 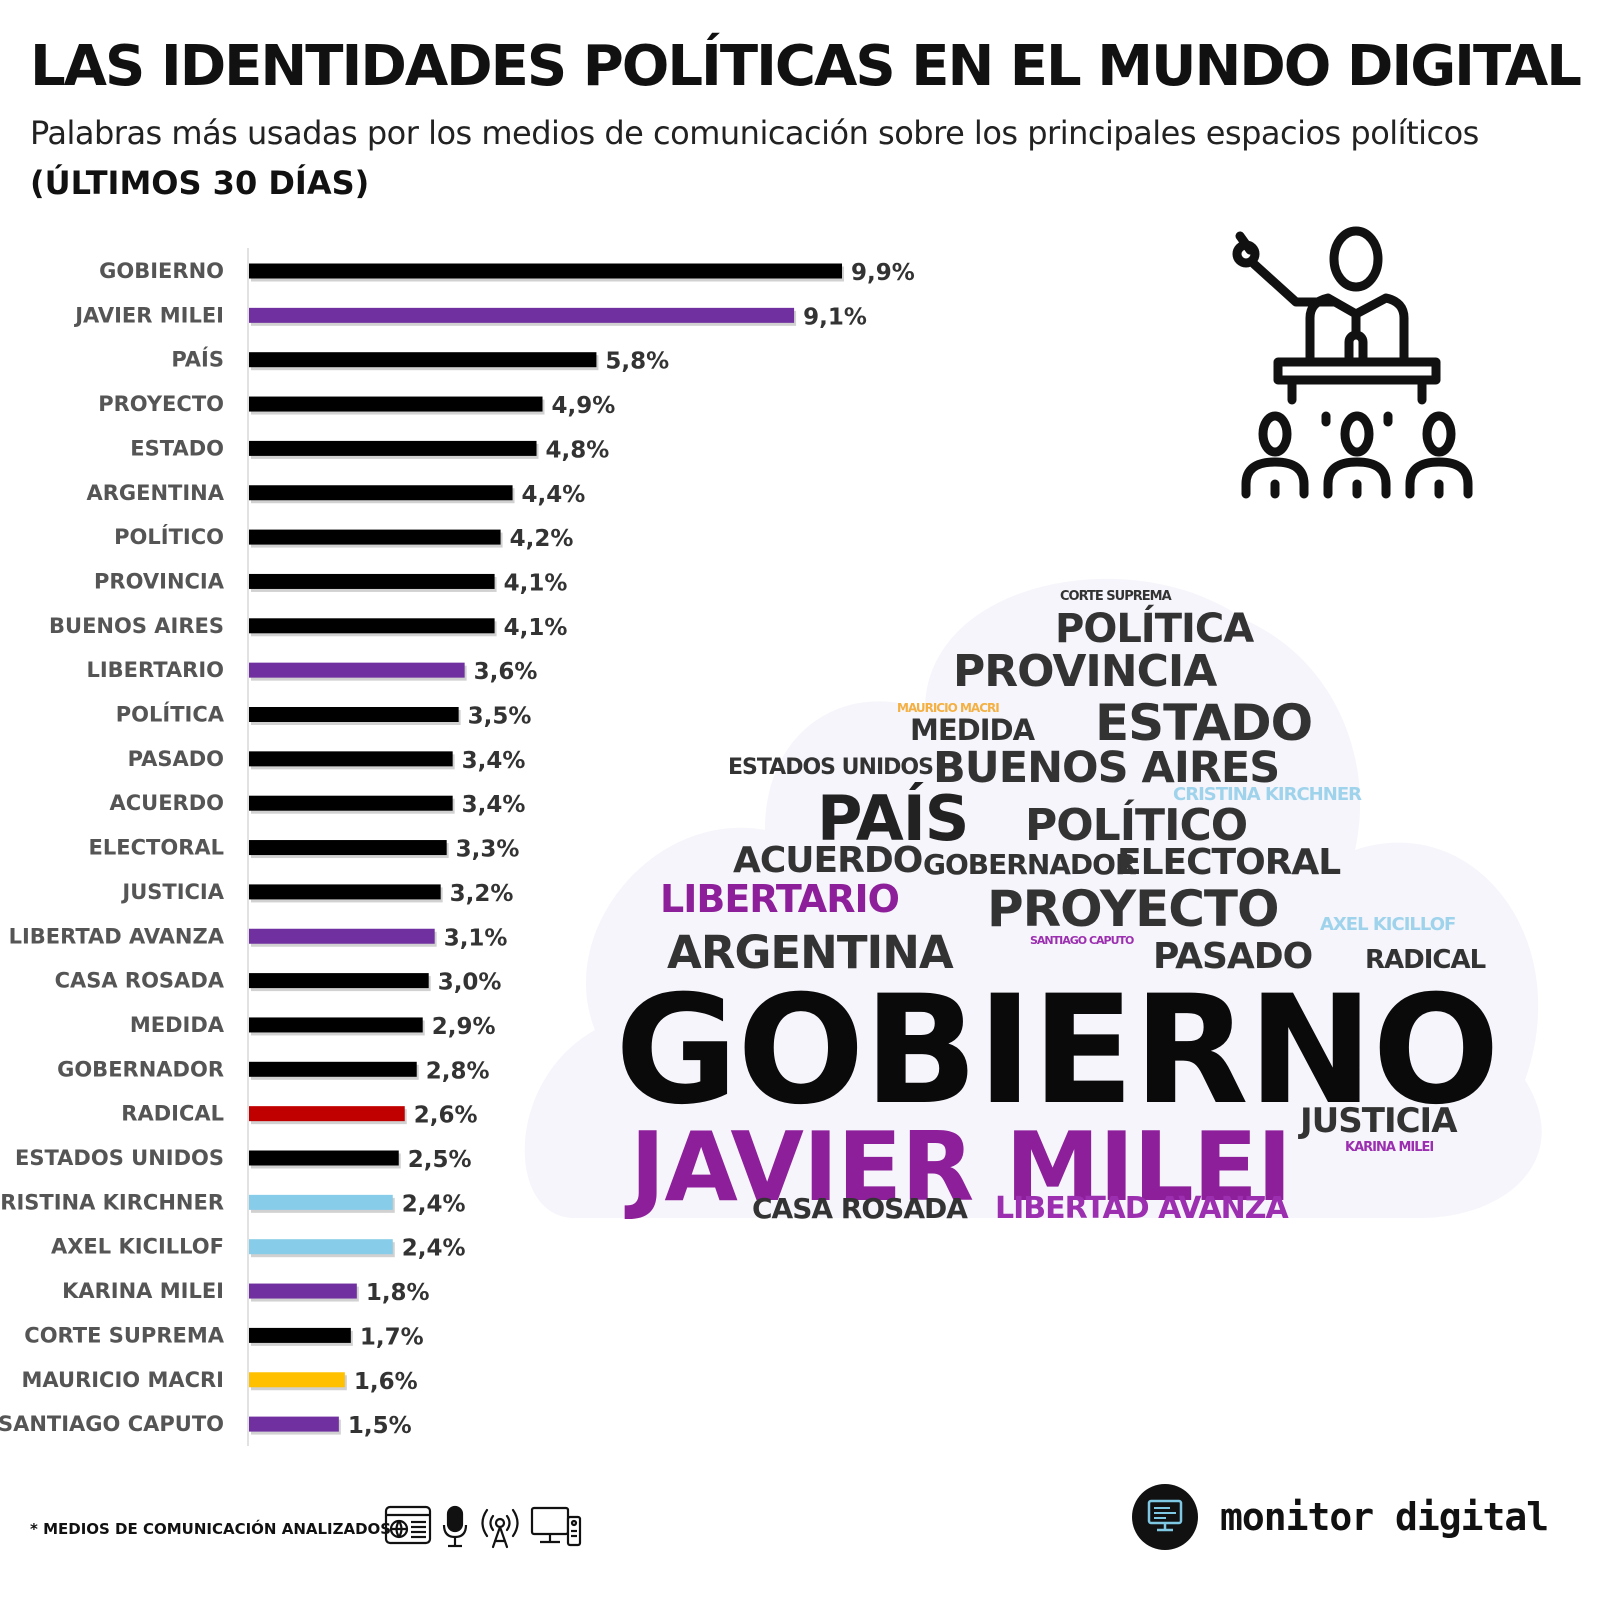 What do you see at coordinates (119, 1158) in the screenshot?
I see `bar-category-label: ESTADOS UNIDOS` at bounding box center [119, 1158].